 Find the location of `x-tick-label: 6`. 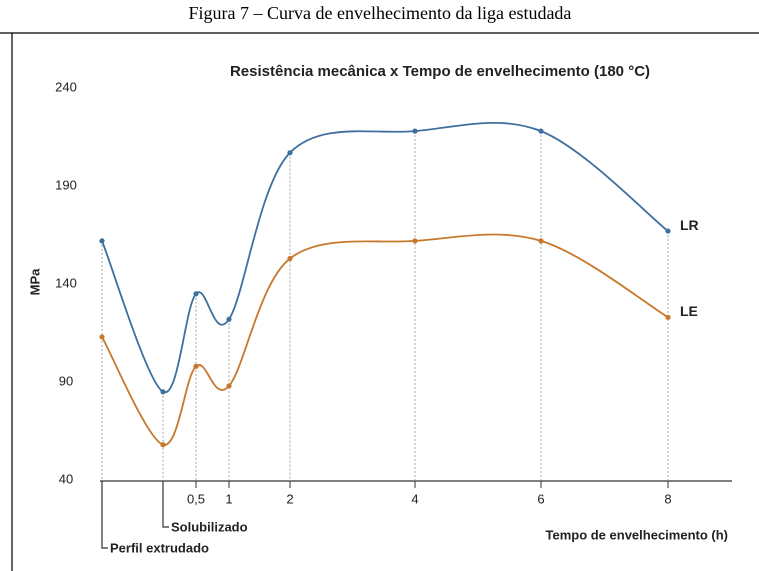

x-tick-label: 6 is located at coordinates (540, 498).